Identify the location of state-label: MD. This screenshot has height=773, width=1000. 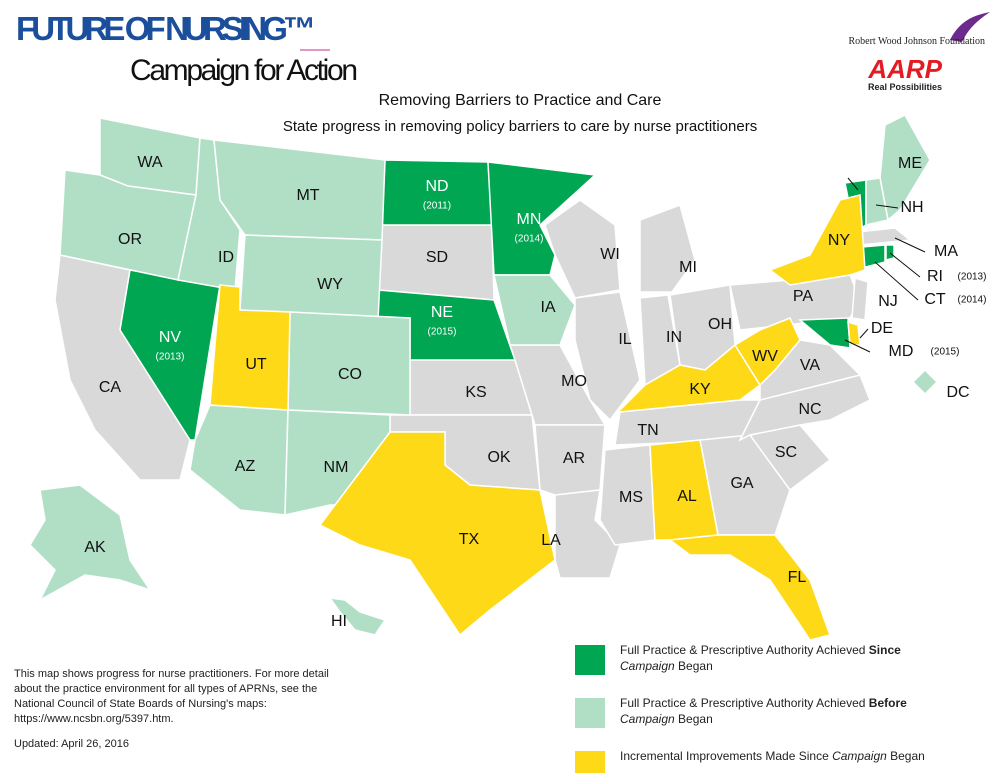
(901, 351).